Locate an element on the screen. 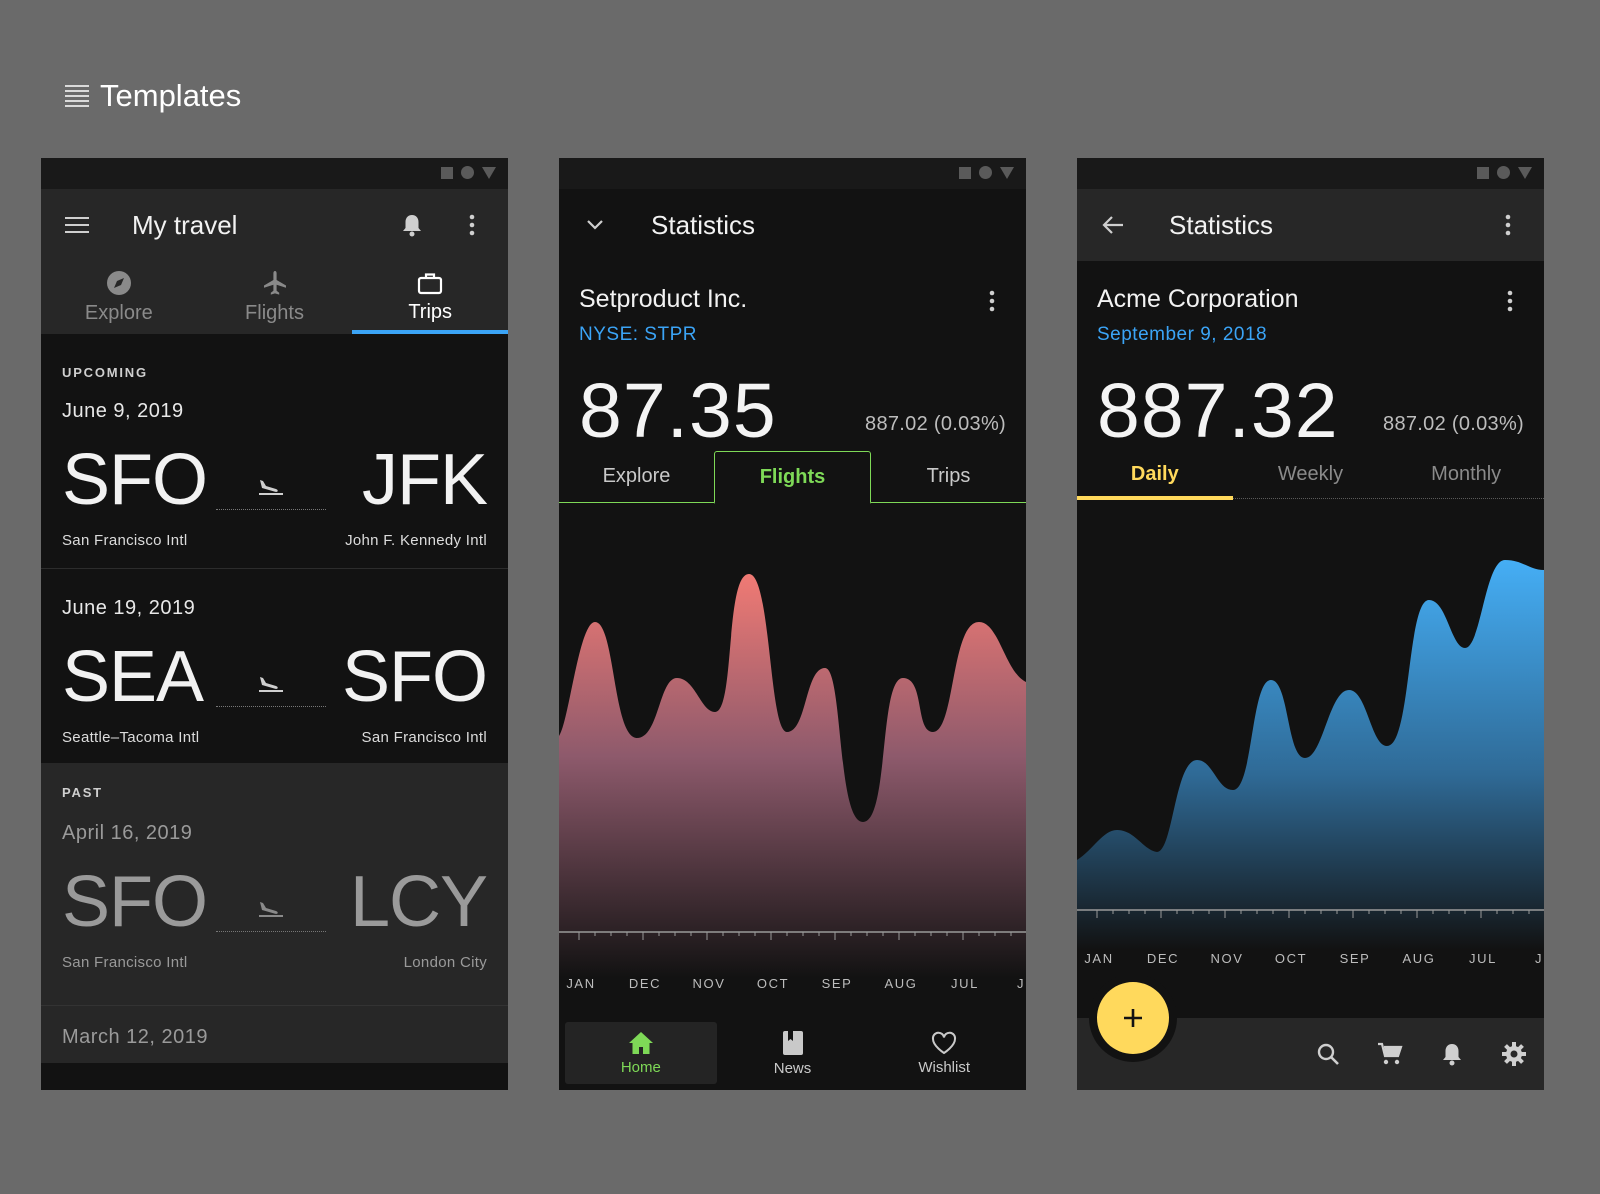  tab-label: Trips is located at coordinates (430, 312).